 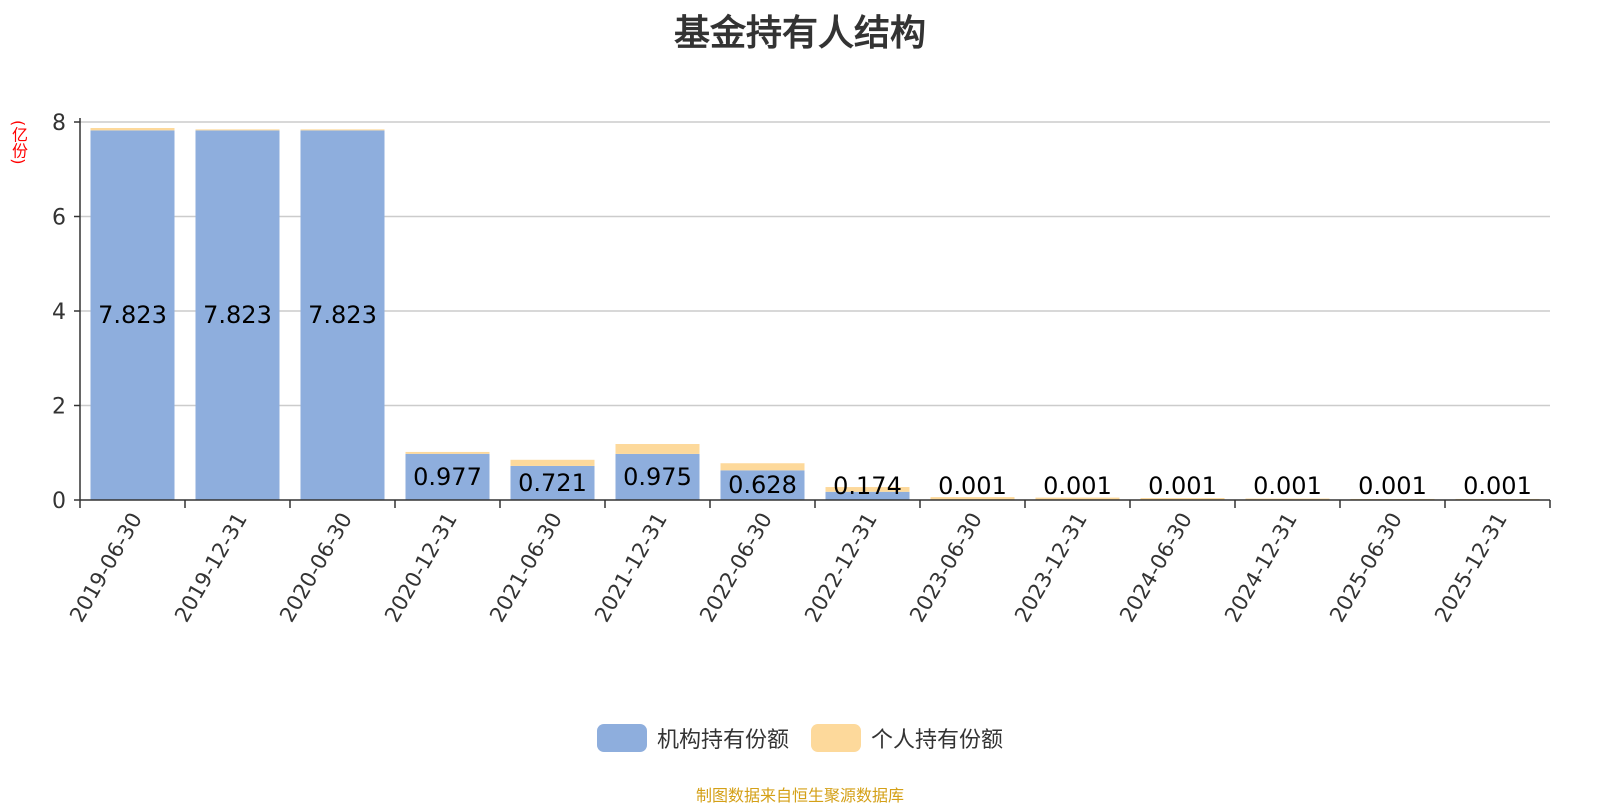 I want to click on x-tick-label: 2021-06-30, so click(x=526, y=568).